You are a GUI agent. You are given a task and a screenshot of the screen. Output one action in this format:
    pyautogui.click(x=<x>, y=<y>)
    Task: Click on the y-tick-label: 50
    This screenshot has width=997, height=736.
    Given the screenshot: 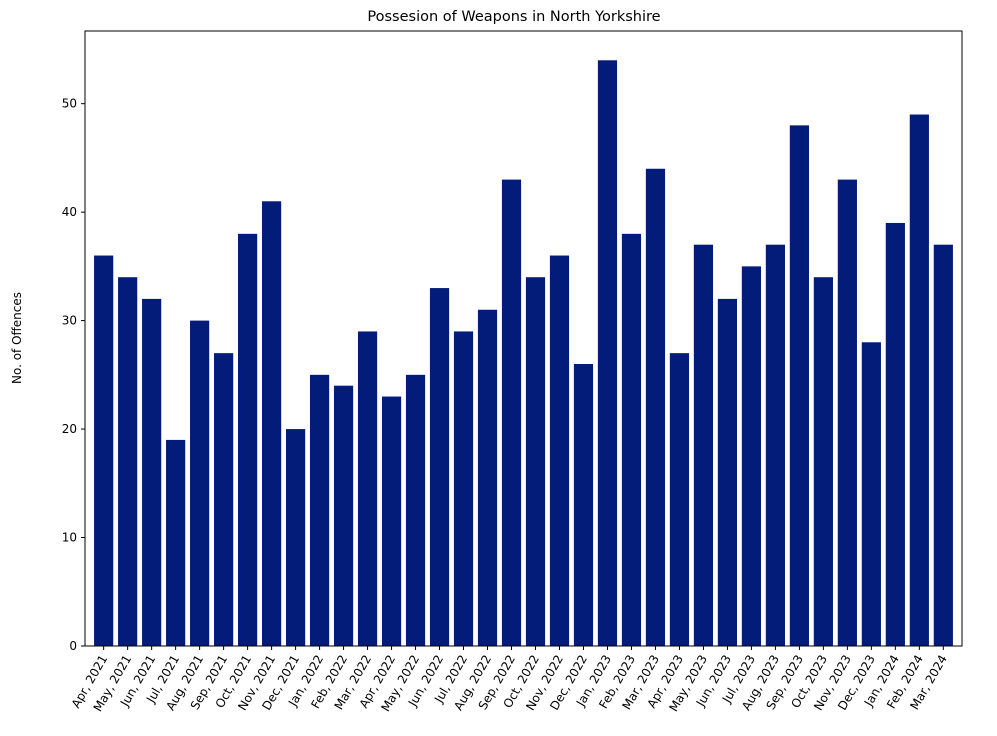 What is the action you would take?
    pyautogui.click(x=69, y=104)
    